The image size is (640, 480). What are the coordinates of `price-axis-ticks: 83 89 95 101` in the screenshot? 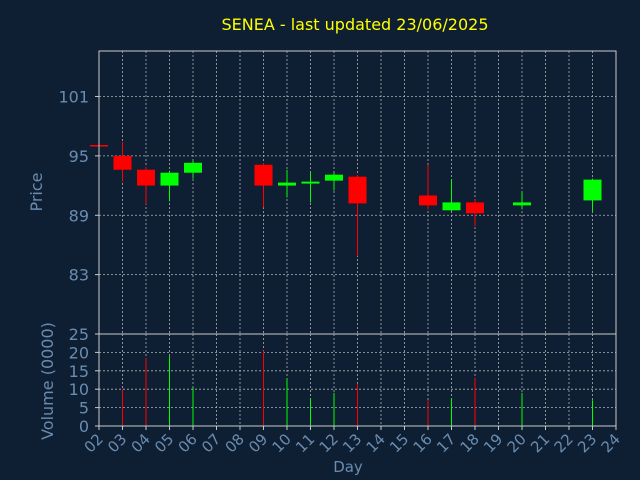 It's located at (78, 186).